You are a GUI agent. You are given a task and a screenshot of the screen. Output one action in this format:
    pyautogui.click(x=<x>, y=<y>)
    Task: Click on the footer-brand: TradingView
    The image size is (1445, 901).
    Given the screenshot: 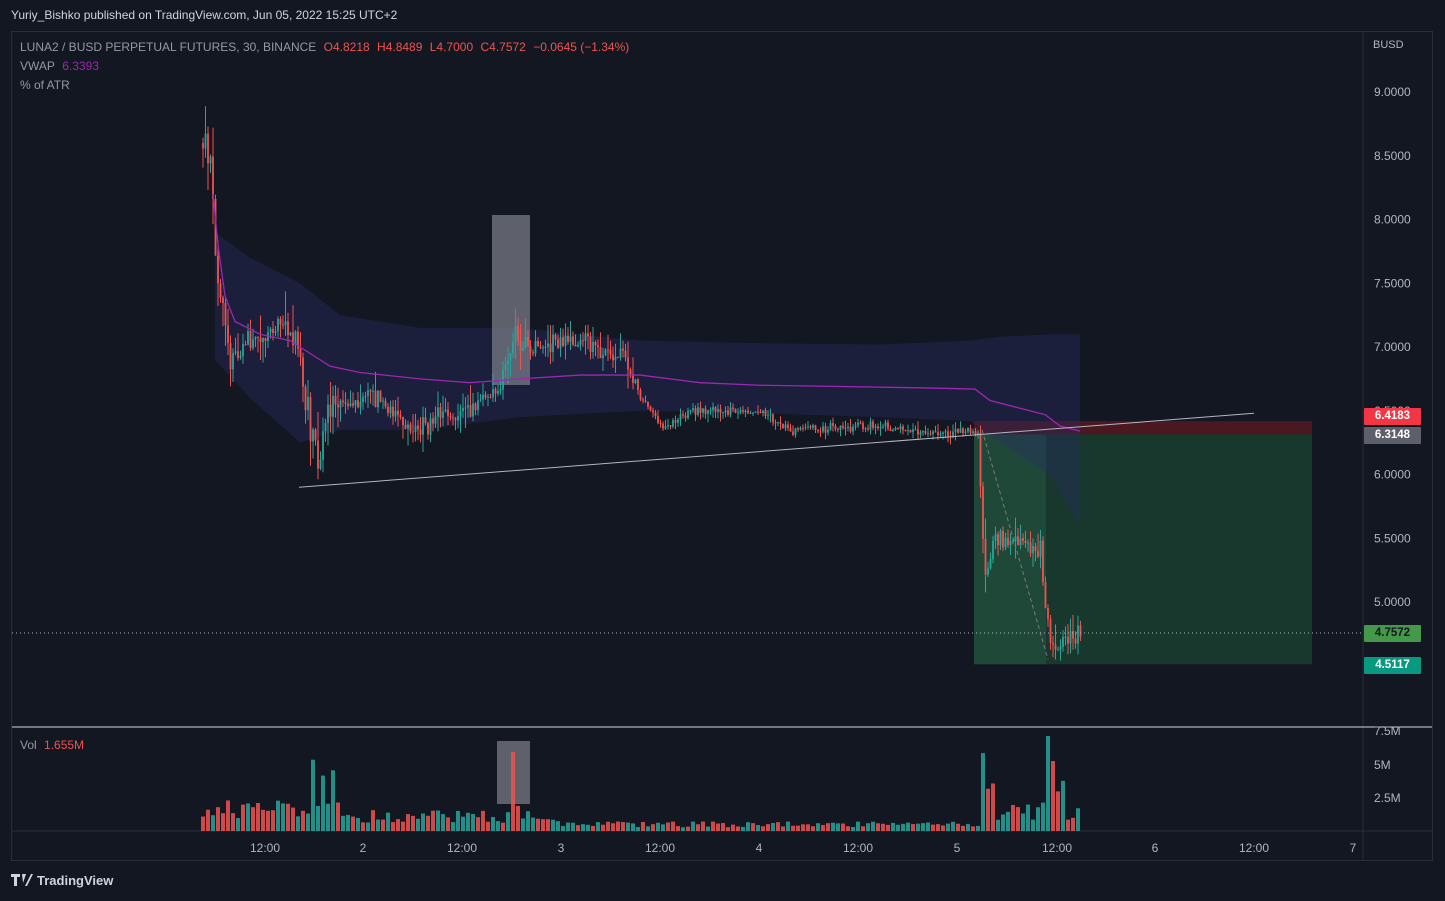 What is the action you would take?
    pyautogui.click(x=62, y=880)
    